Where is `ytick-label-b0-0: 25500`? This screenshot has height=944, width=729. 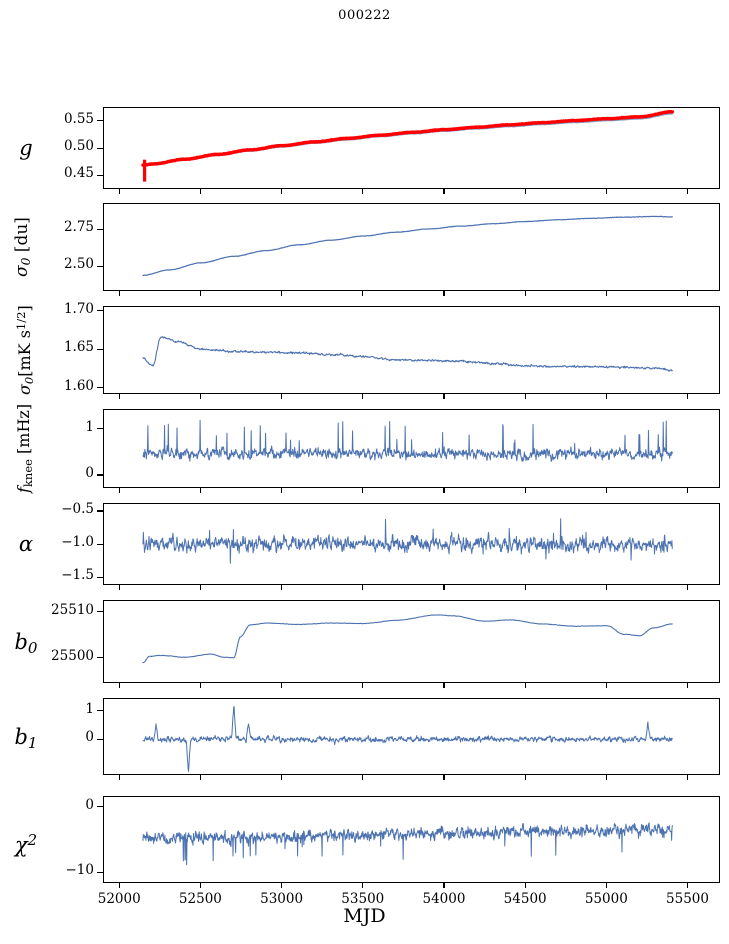
ytick-label-b0-0: 25500 is located at coordinates (72, 655).